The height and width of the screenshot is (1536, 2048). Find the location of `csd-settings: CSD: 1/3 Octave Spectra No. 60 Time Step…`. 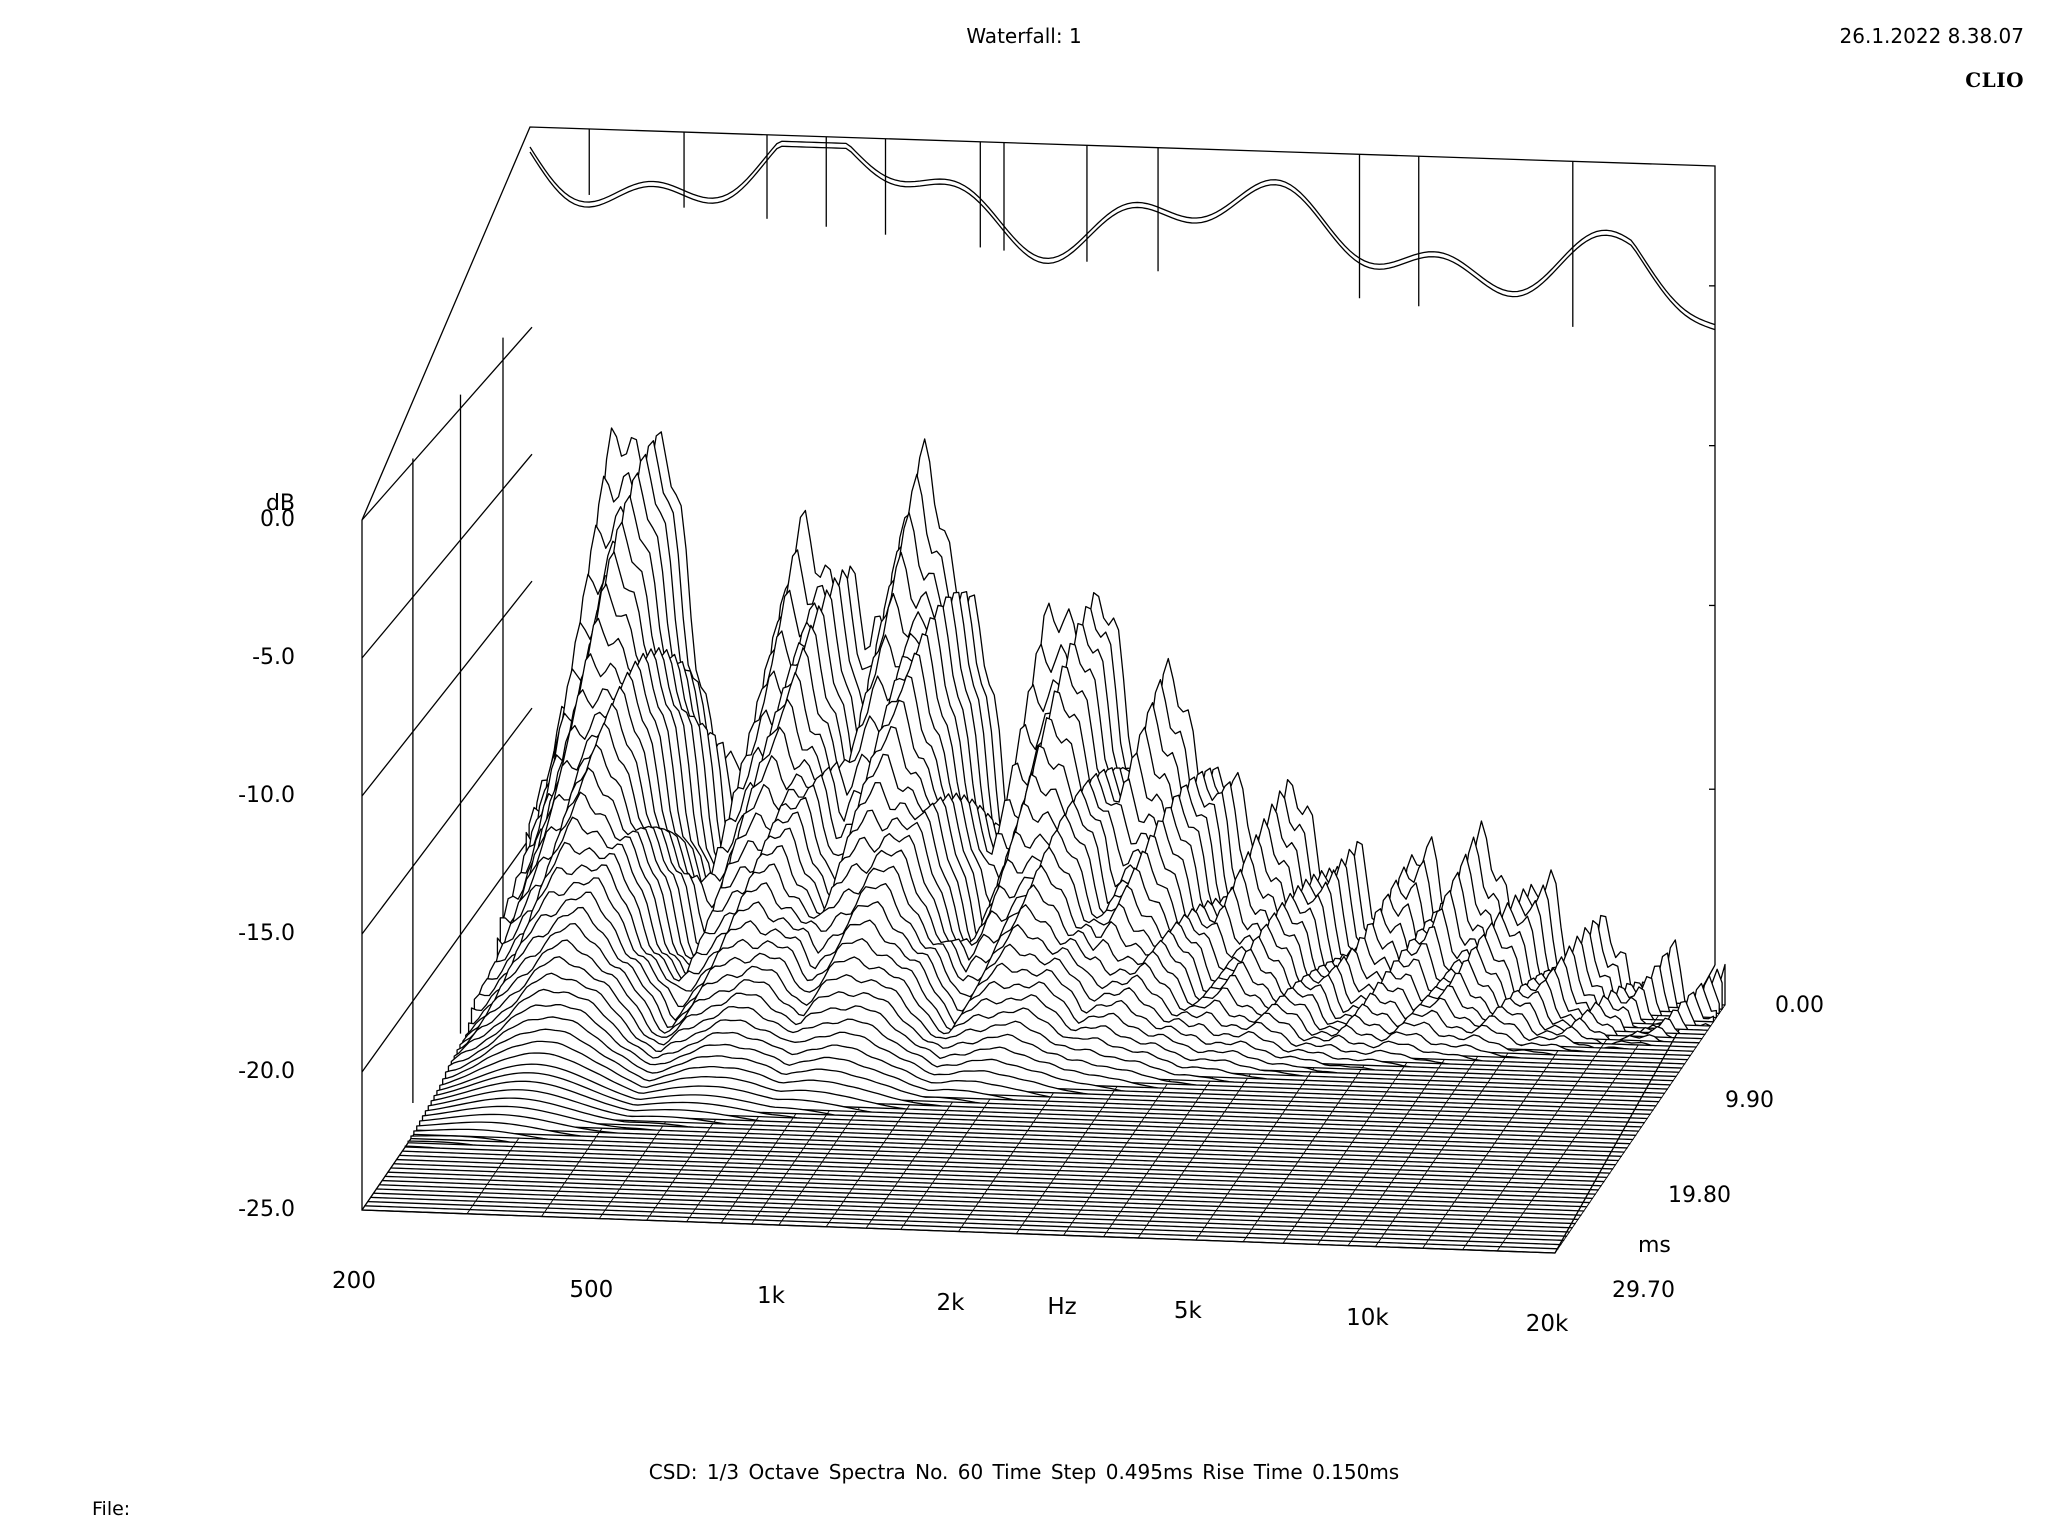

csd-settings: CSD: 1/3 Octave Spectra No. 60 Time Step… is located at coordinates (1024, 1472).